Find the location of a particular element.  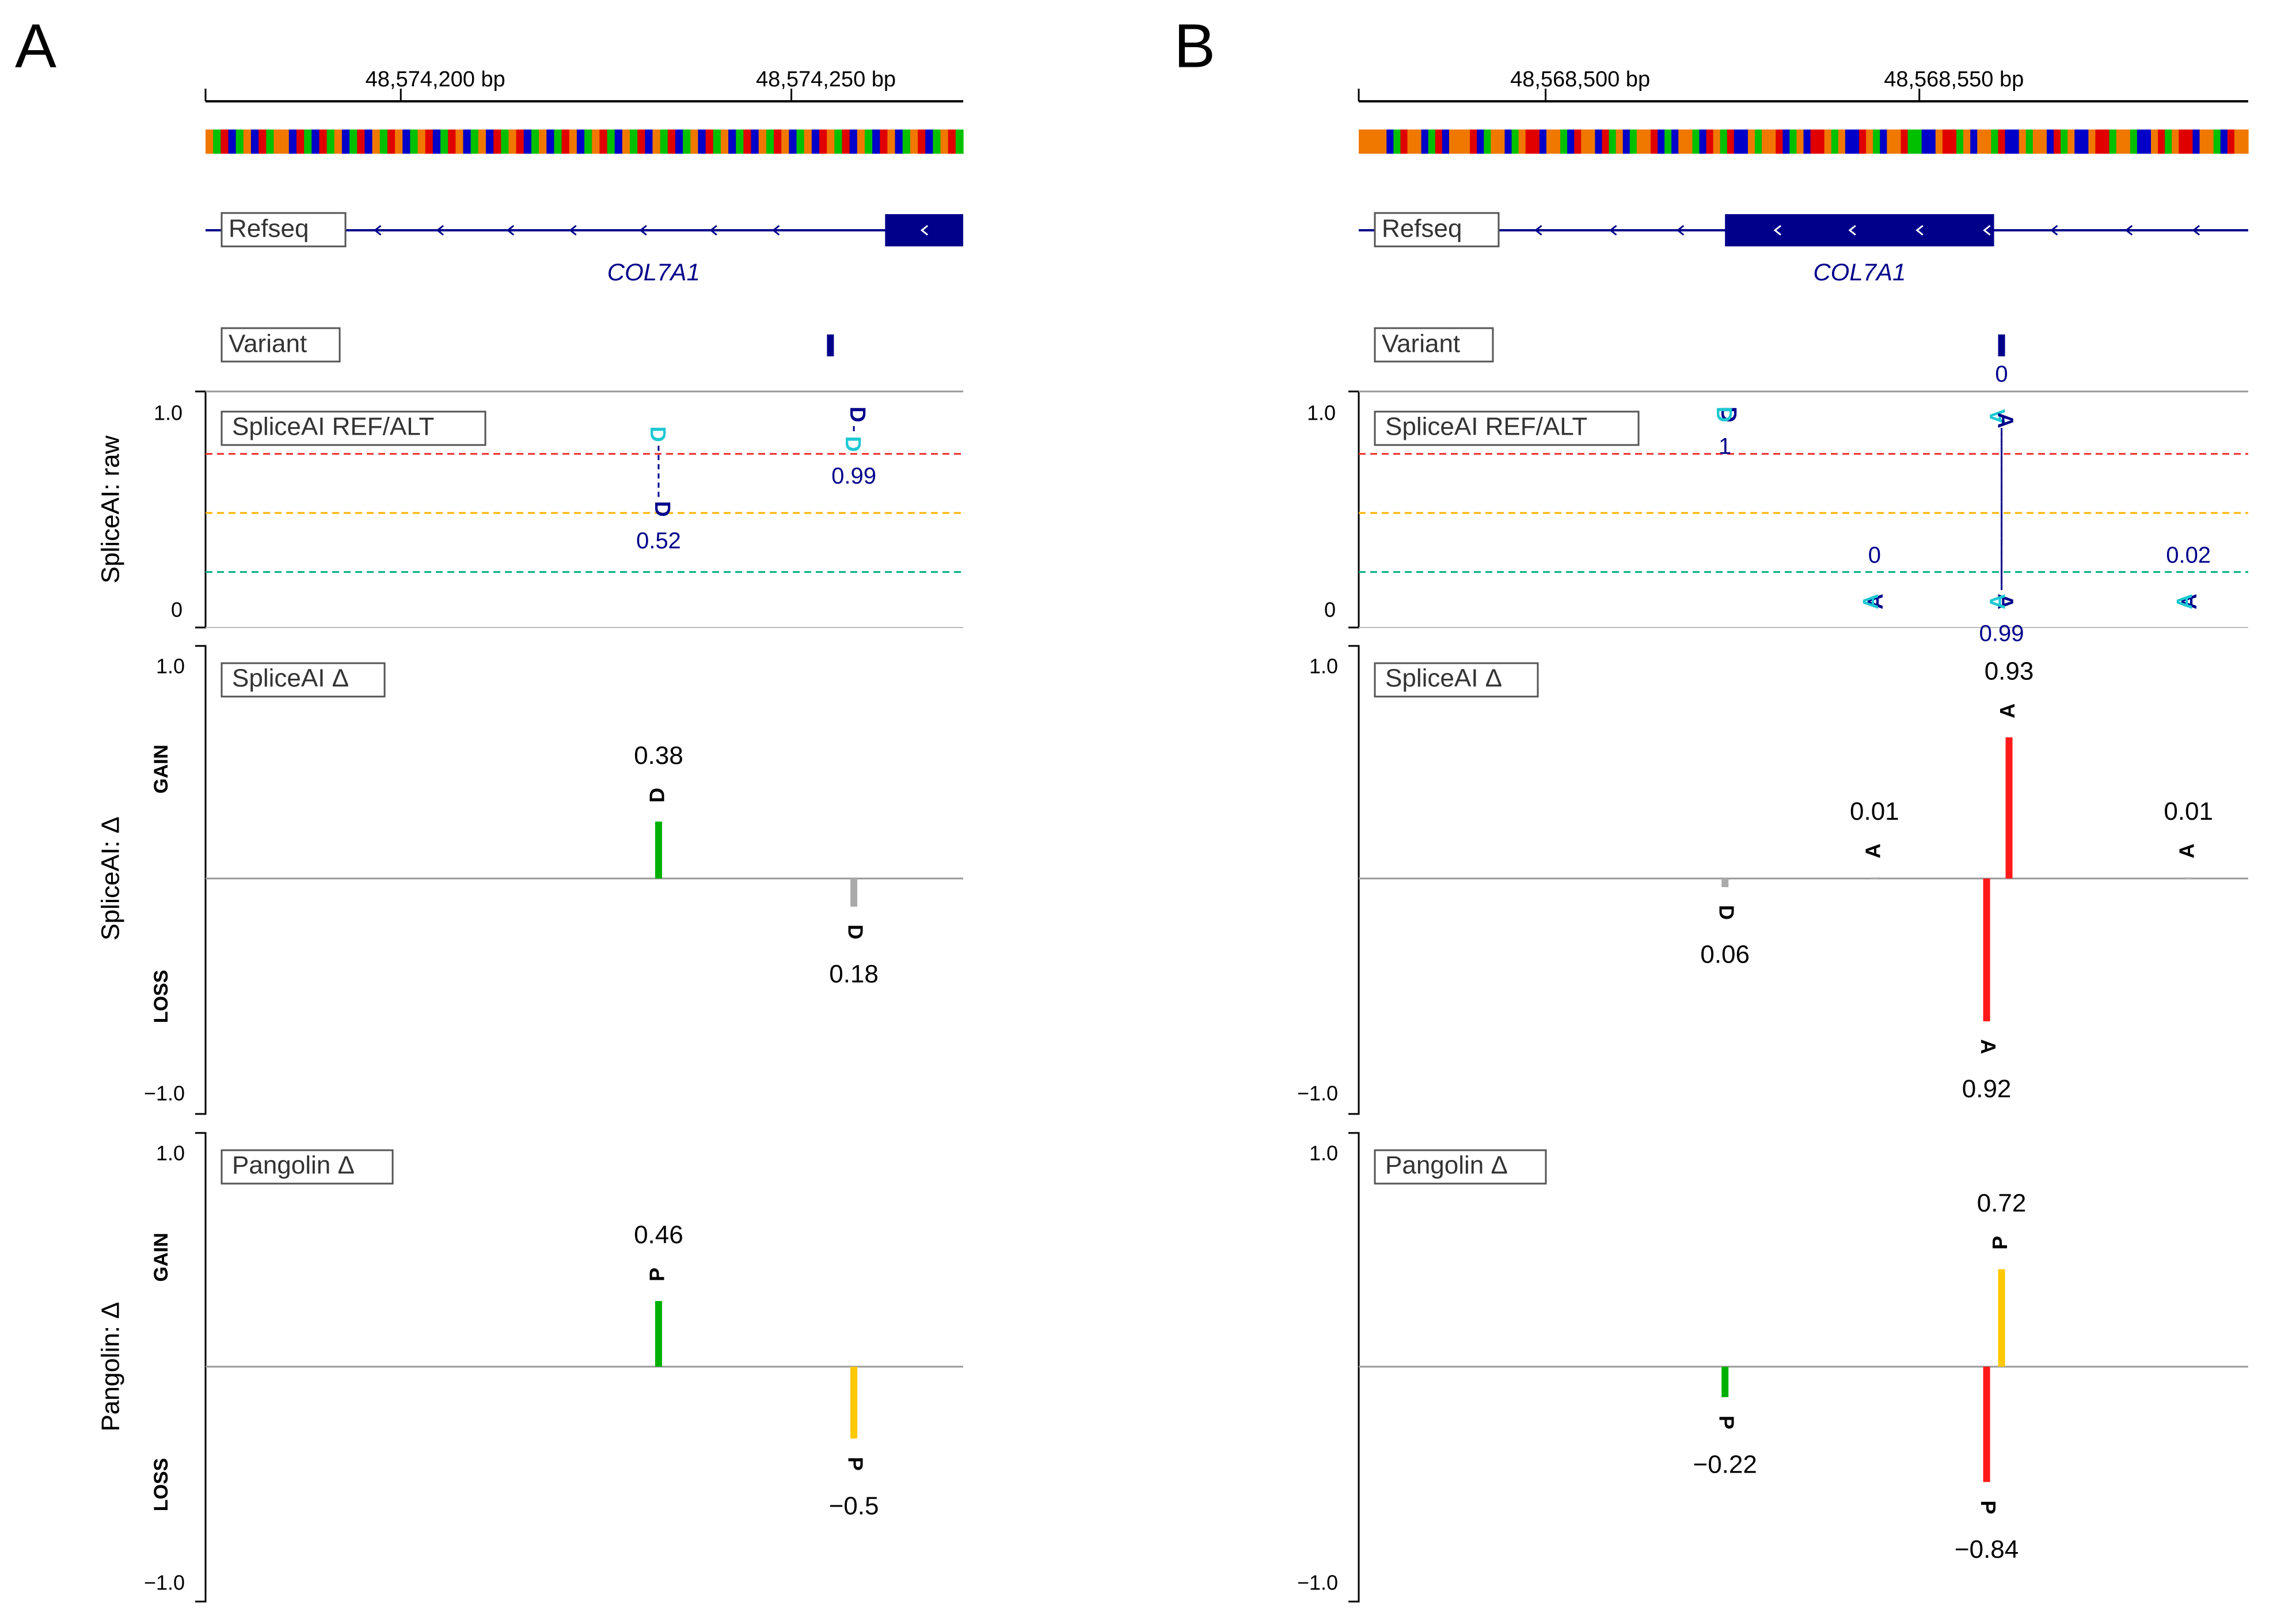

spliceai-delta-bar-label: 0.92 is located at coordinates (1987, 1089).